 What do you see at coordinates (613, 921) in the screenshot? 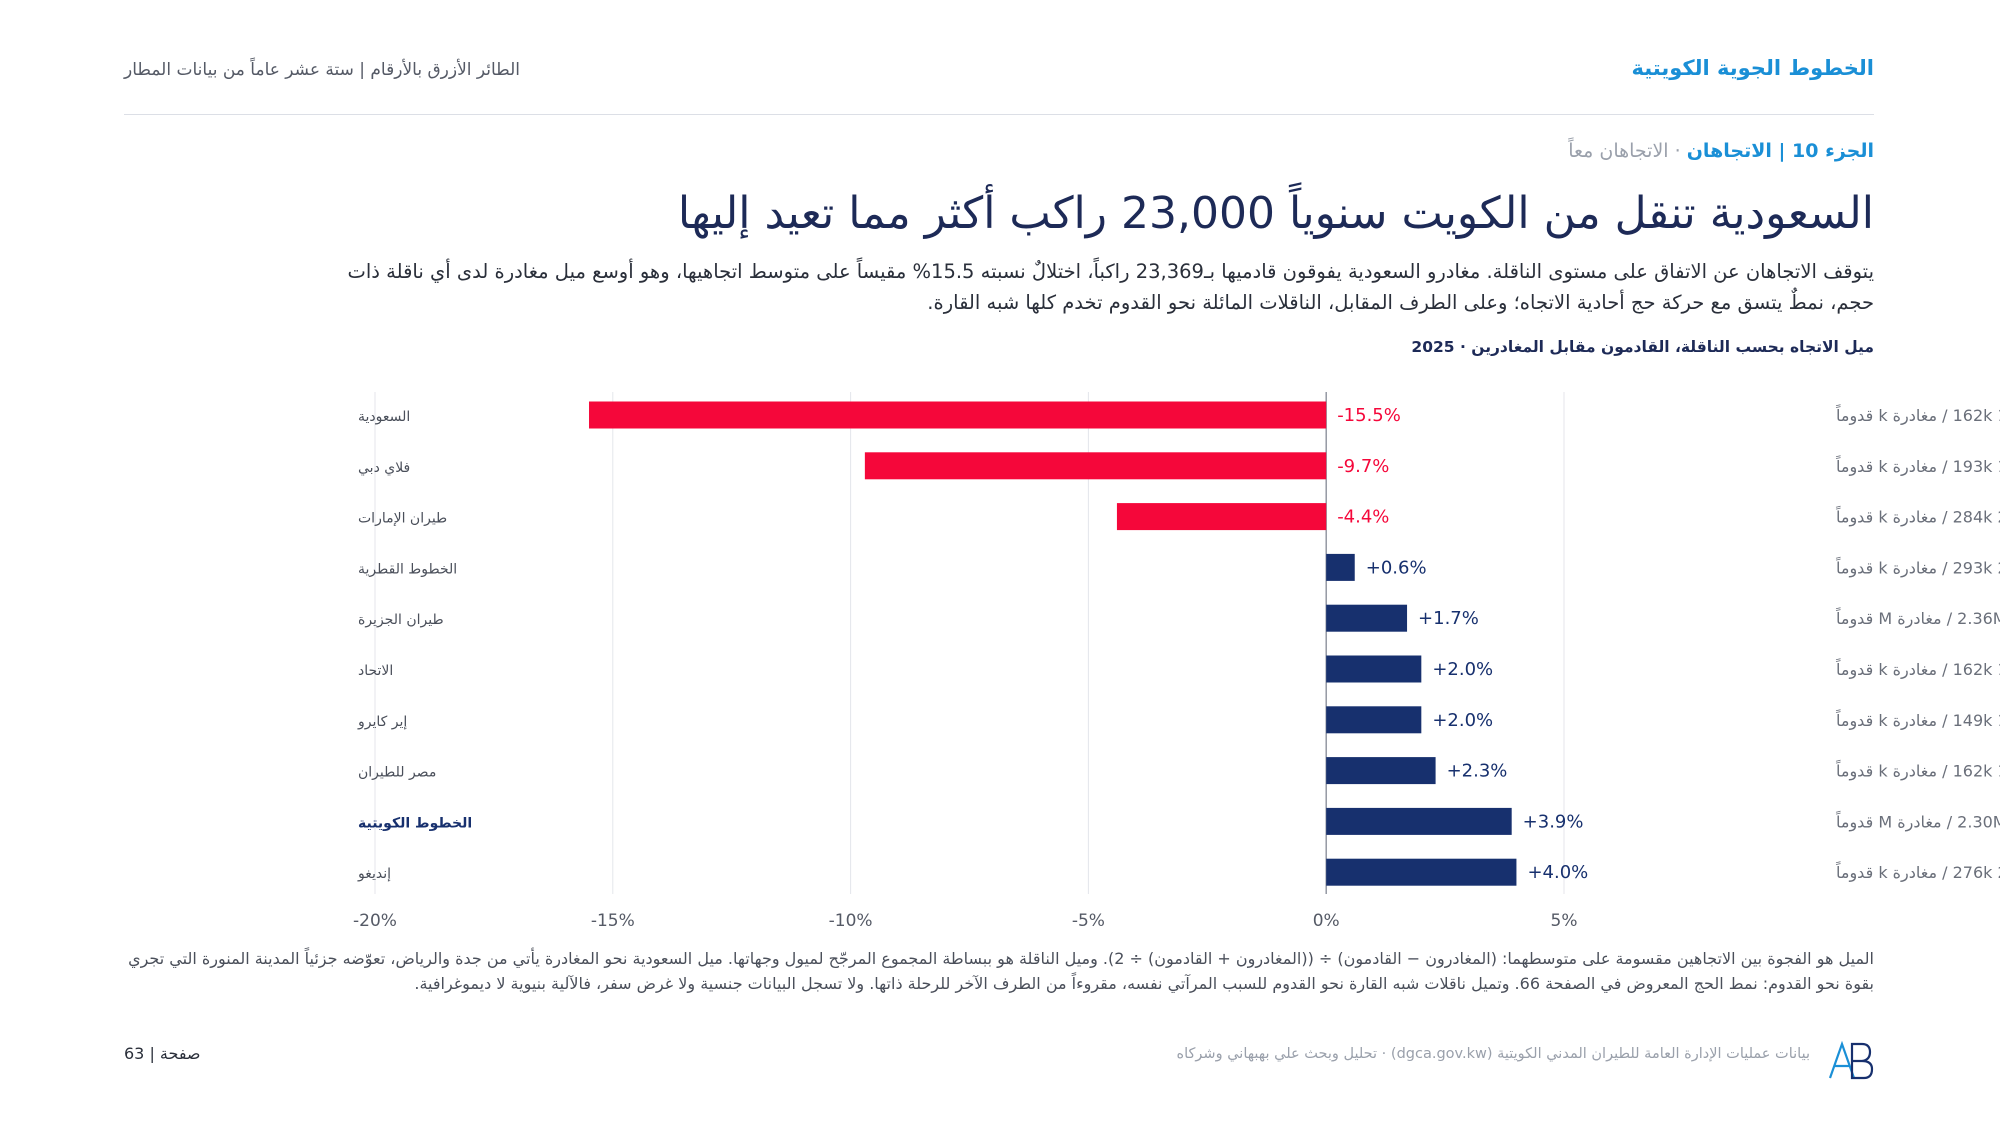
I see `x-tick-label: -15%` at bounding box center [613, 921].